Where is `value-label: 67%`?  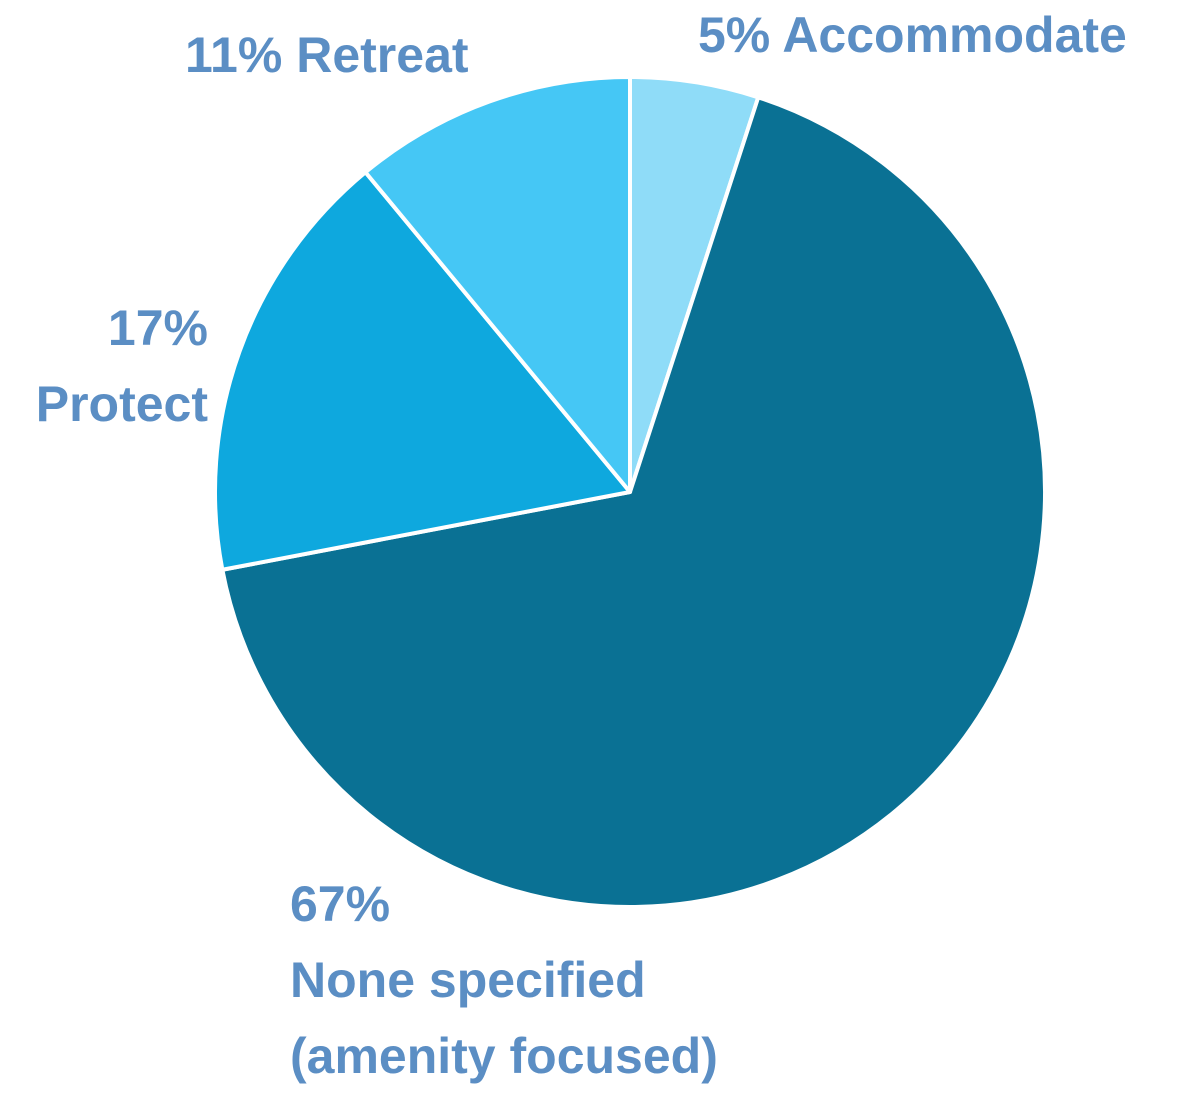 value-label: 67% is located at coordinates (340, 904).